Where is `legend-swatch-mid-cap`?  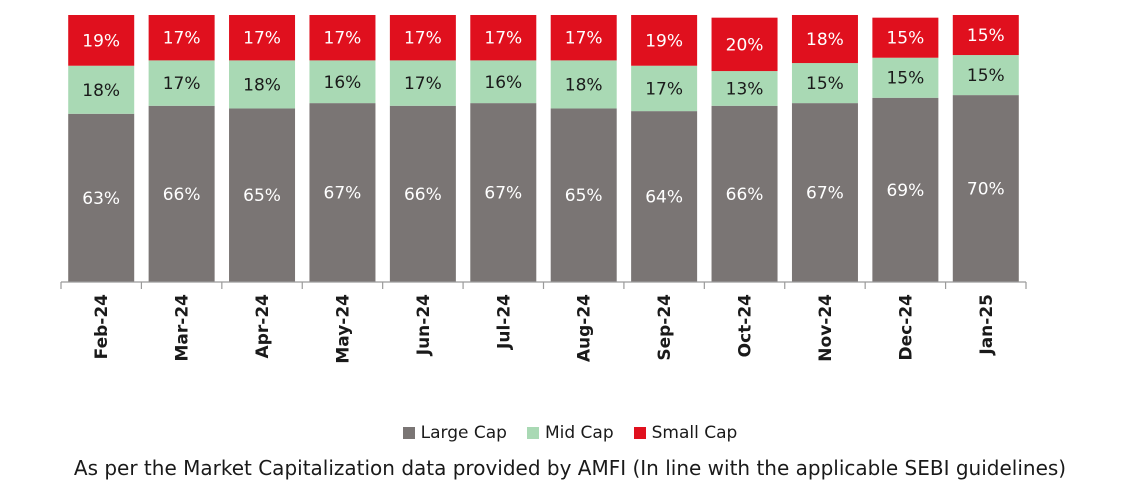 legend-swatch-mid-cap is located at coordinates (532, 433).